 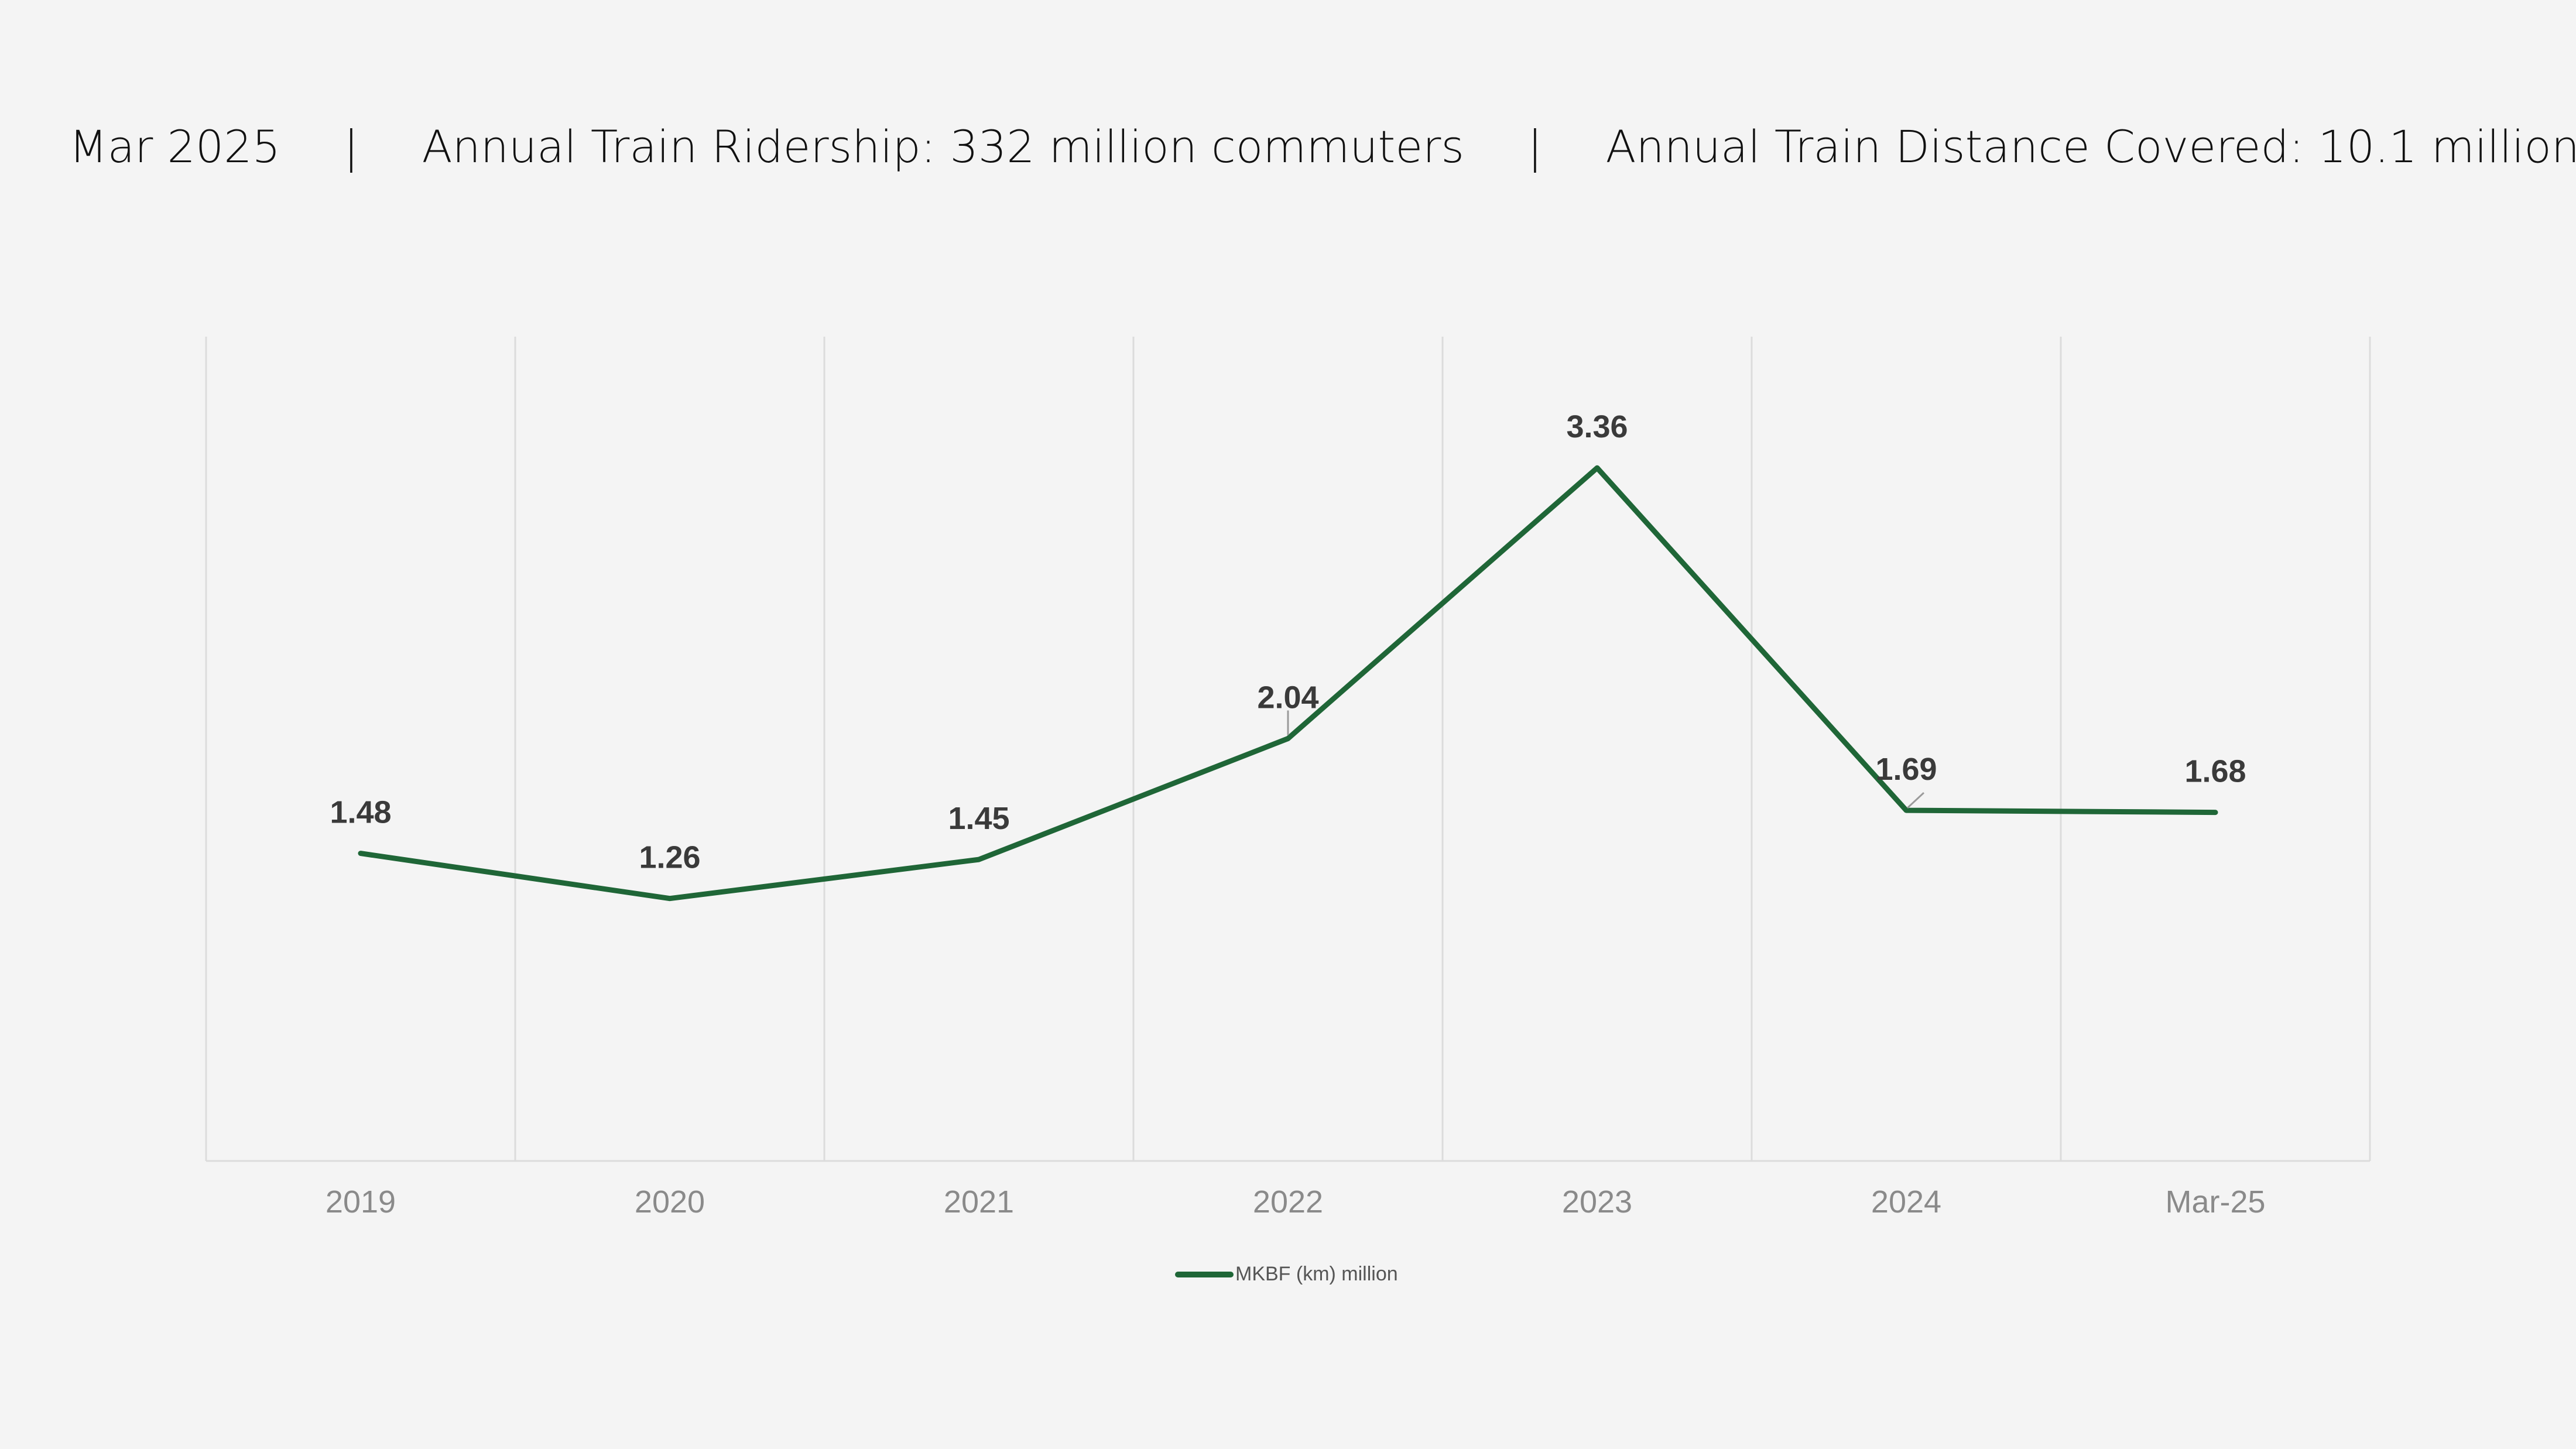 What do you see at coordinates (670, 1202) in the screenshot?
I see `x-tick-label: 2020` at bounding box center [670, 1202].